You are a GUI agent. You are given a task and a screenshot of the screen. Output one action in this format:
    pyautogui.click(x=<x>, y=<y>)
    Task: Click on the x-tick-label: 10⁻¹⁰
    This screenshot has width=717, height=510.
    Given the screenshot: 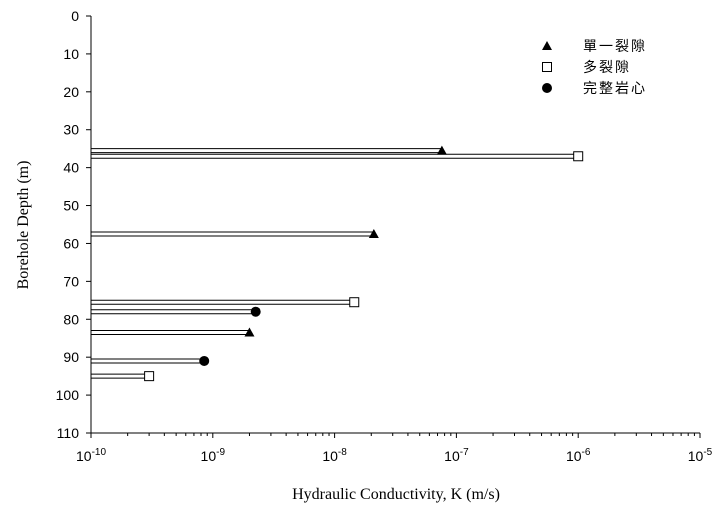 What is the action you would take?
    pyautogui.click(x=91, y=455)
    